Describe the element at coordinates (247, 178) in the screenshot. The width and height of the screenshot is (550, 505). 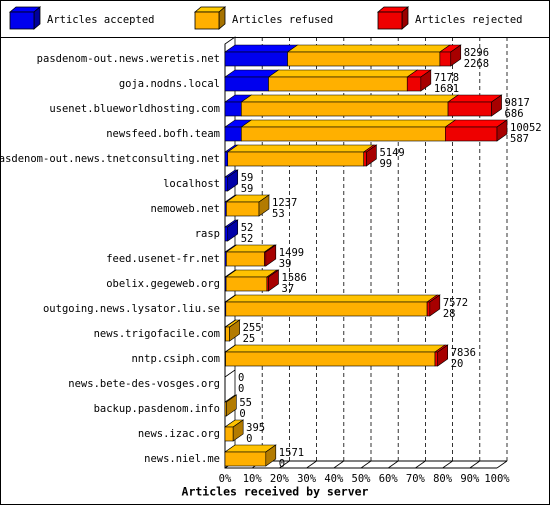
I see `total-label: 59` at that location.